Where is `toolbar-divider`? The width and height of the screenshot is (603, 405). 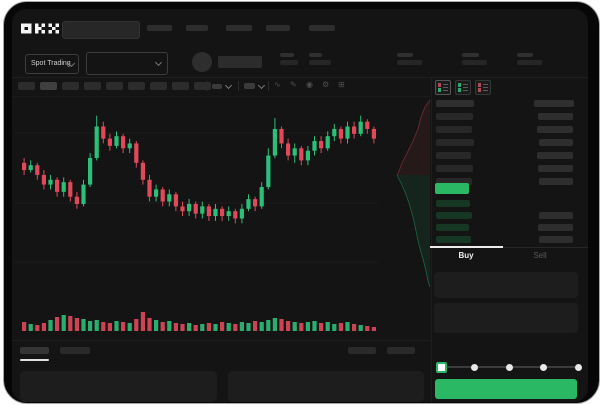
toolbar-divider is located at coordinates (221, 96).